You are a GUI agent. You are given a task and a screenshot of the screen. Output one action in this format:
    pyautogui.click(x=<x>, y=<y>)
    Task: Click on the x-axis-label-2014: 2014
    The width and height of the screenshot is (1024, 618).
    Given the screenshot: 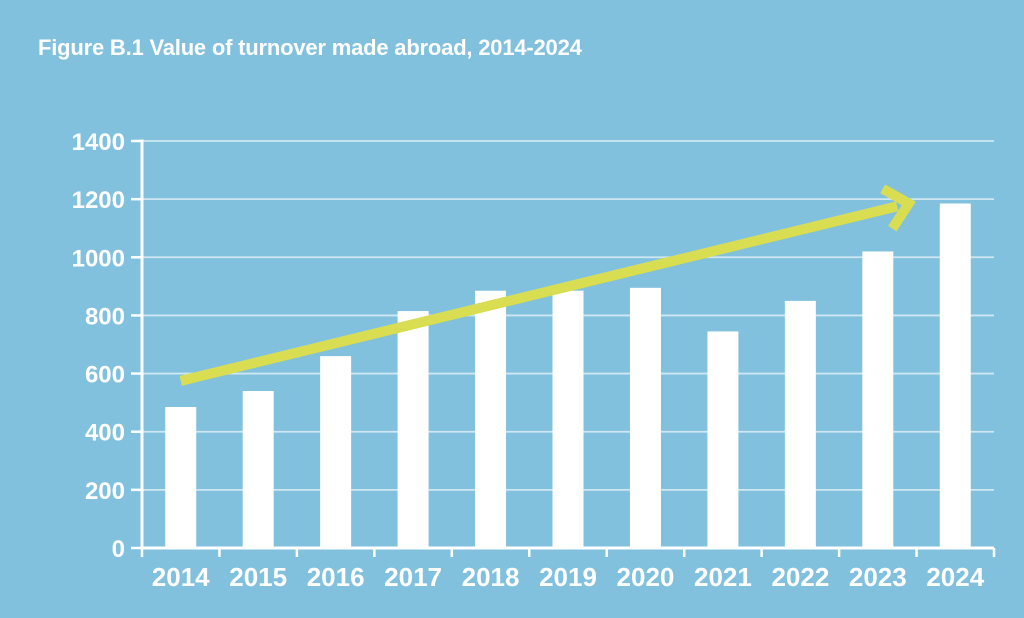 What is the action you would take?
    pyautogui.click(x=181, y=577)
    